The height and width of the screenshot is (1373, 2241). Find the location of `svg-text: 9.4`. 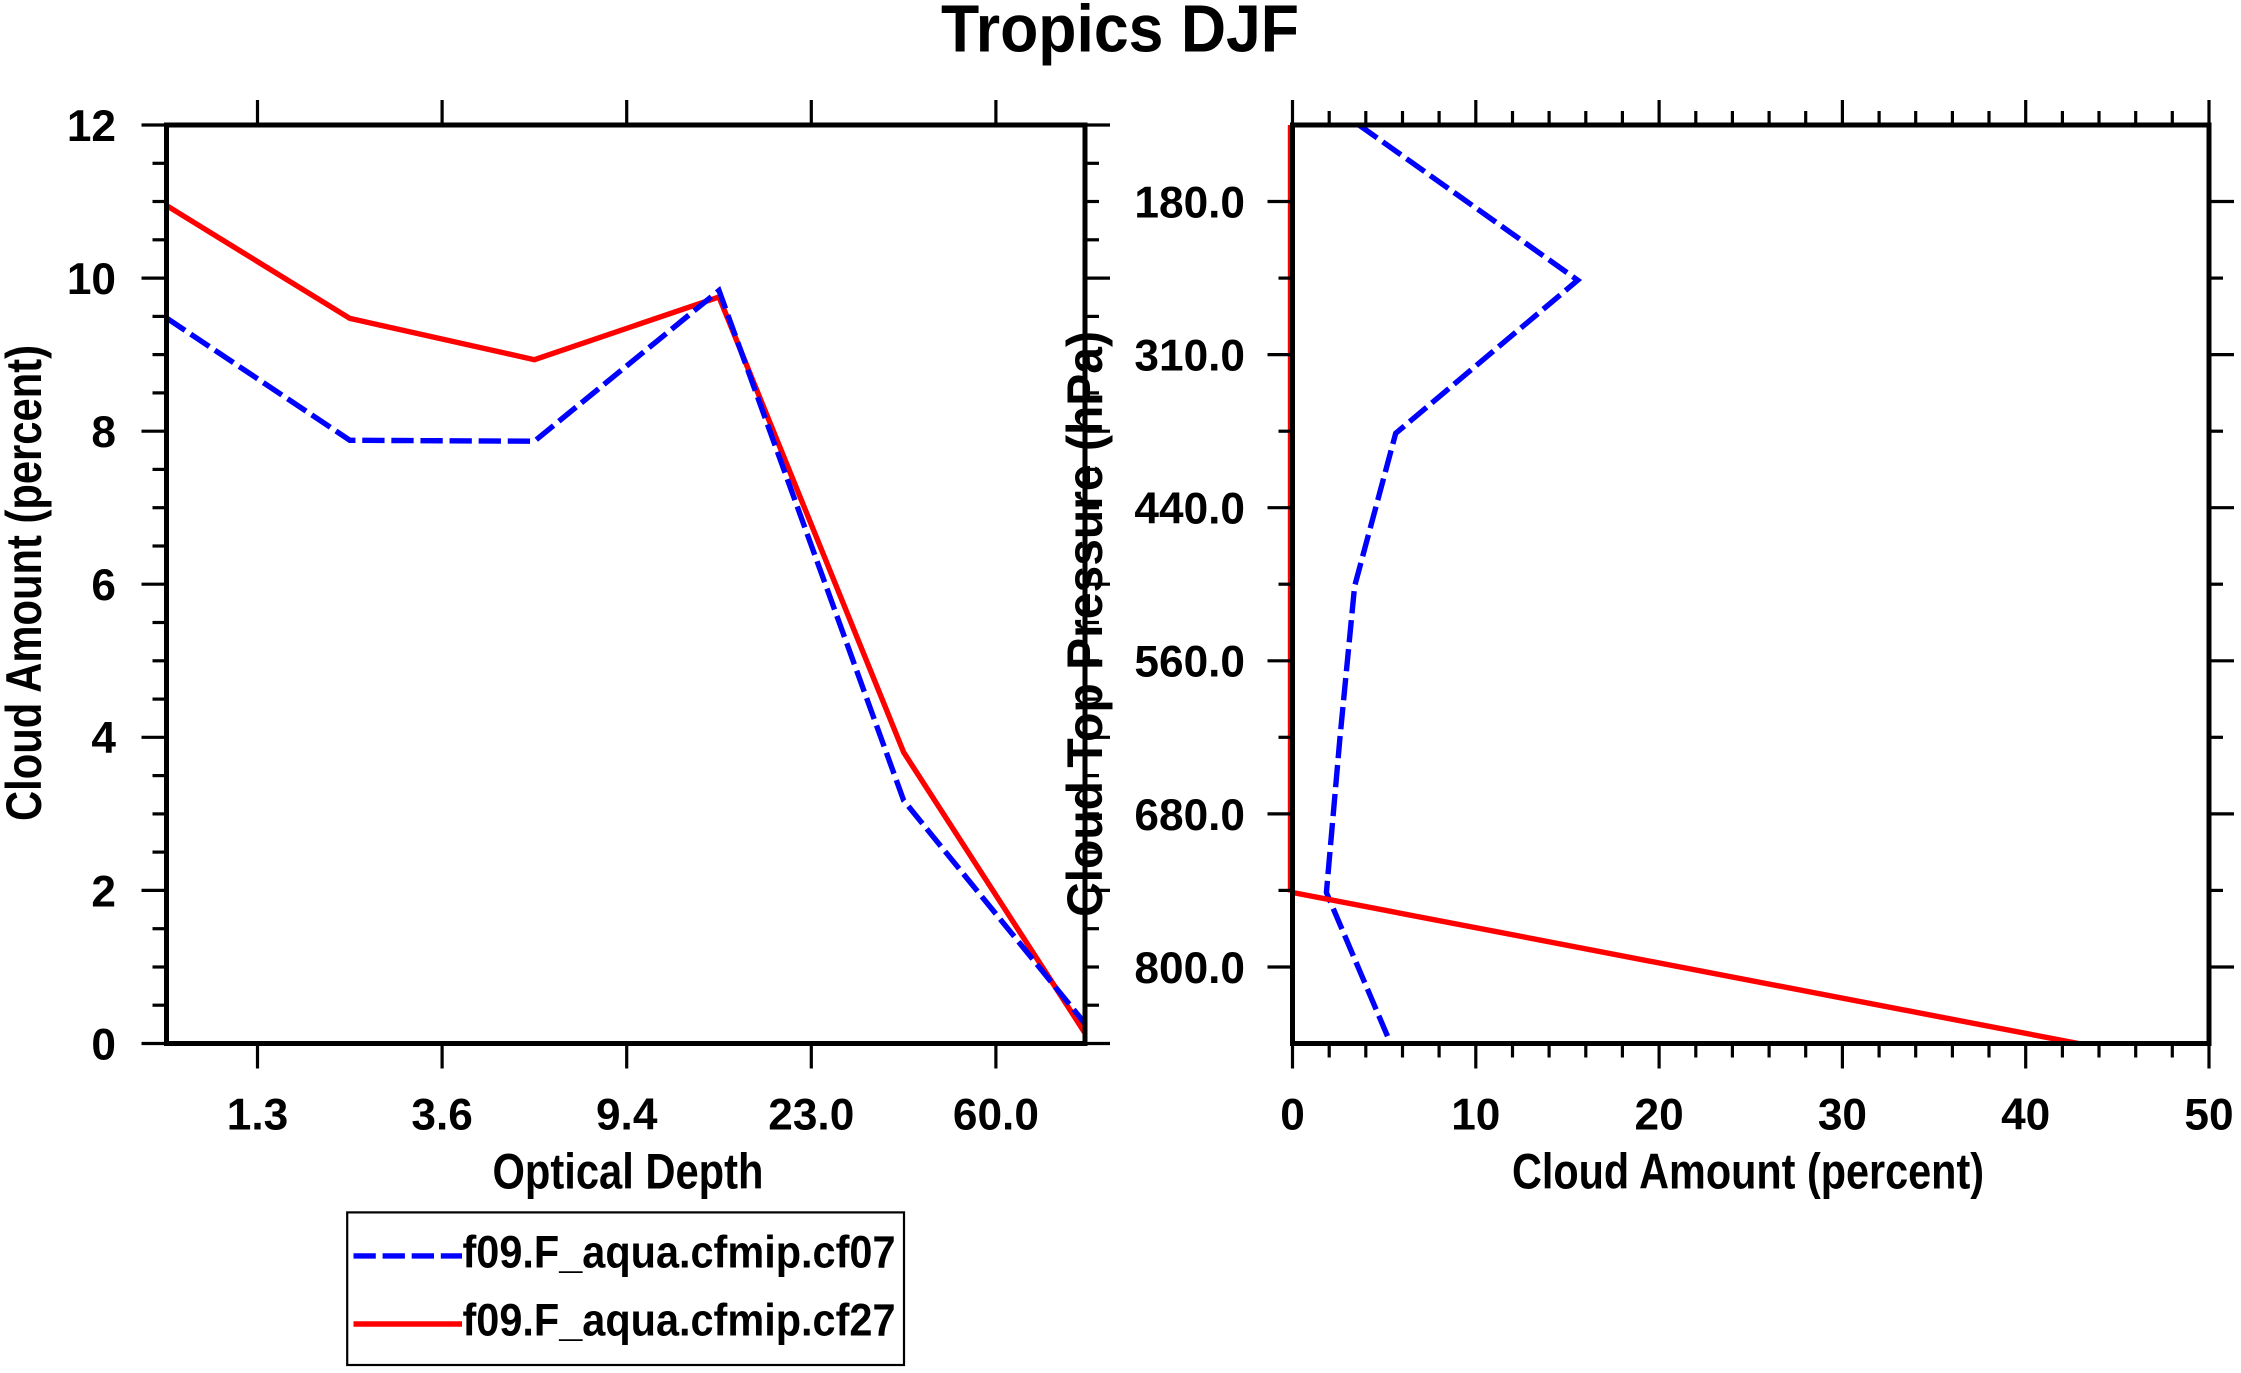

svg-text: 9.4 is located at coordinates (627, 1114).